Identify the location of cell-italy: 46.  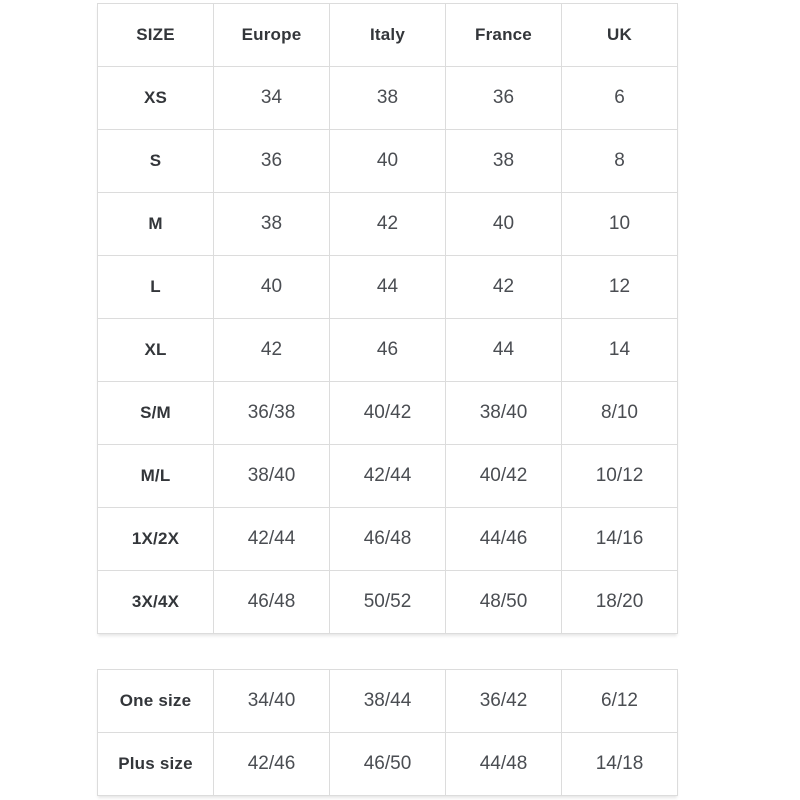
(387, 350).